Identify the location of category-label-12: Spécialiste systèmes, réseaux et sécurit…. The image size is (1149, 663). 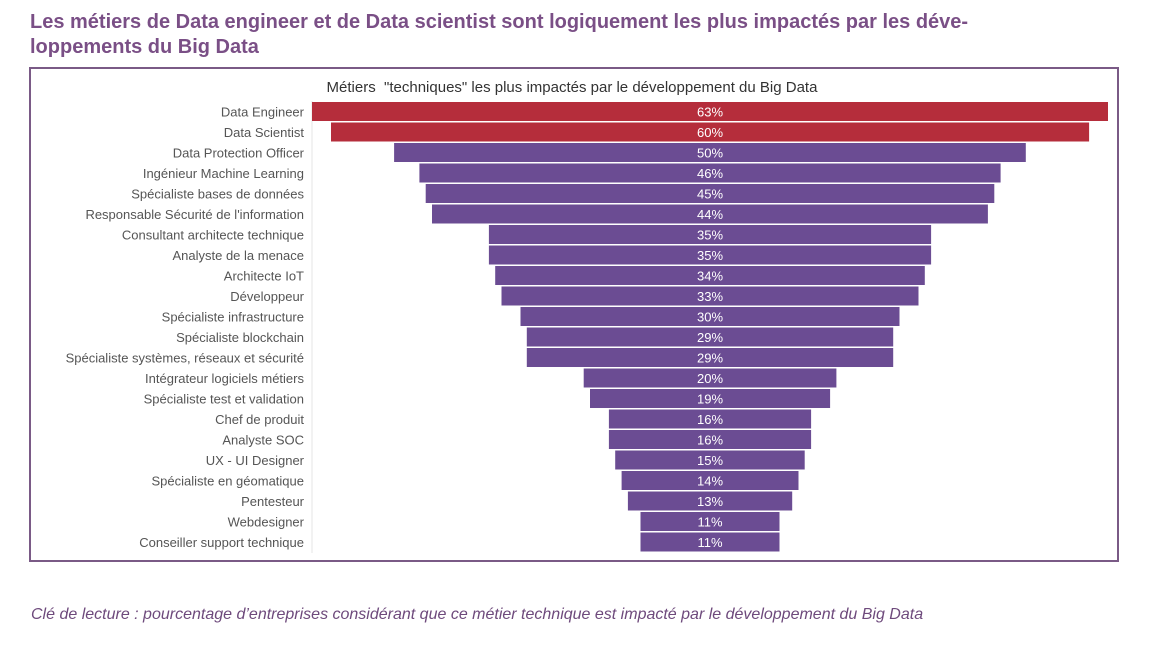
(185, 358).